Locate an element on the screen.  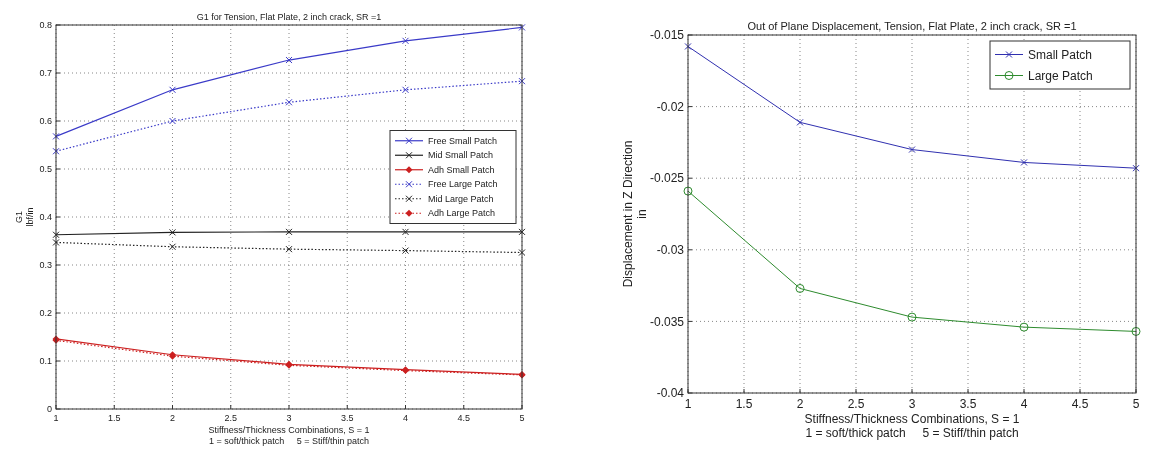
y-tick-label: 0.4 is located at coordinates (45, 217).